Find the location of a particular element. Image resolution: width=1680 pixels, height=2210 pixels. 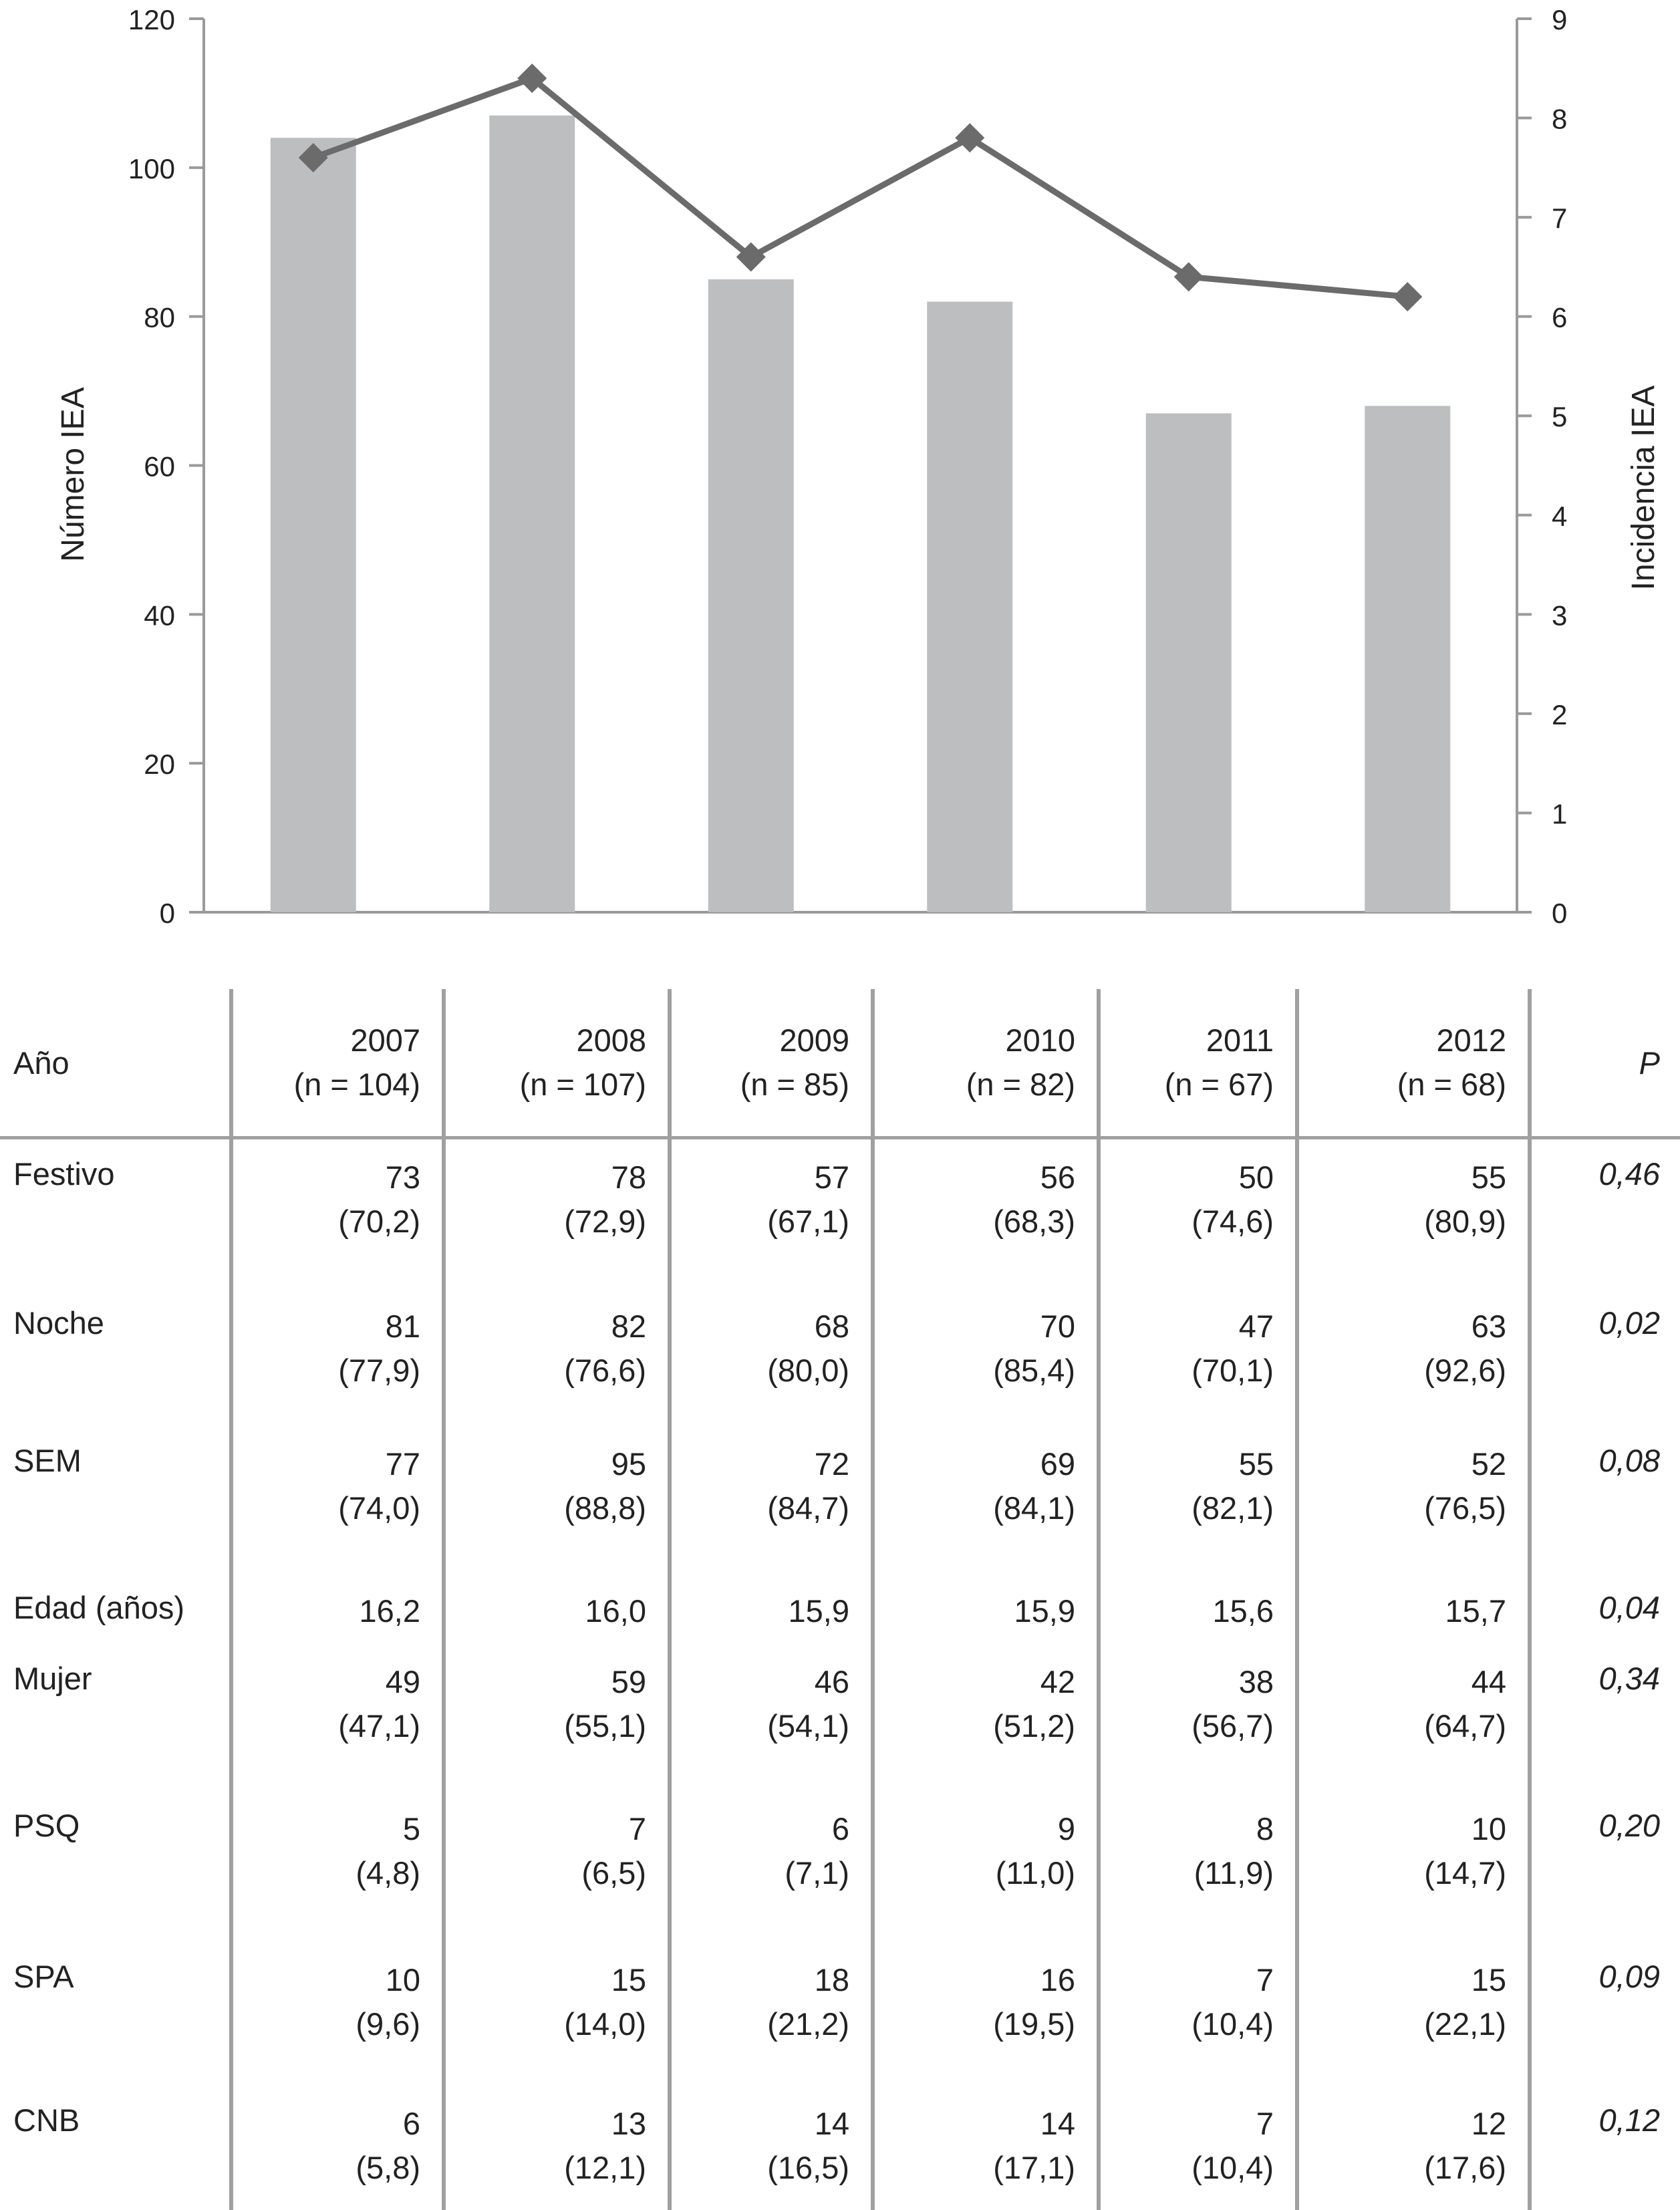

value-count: 8 is located at coordinates (1265, 1829).